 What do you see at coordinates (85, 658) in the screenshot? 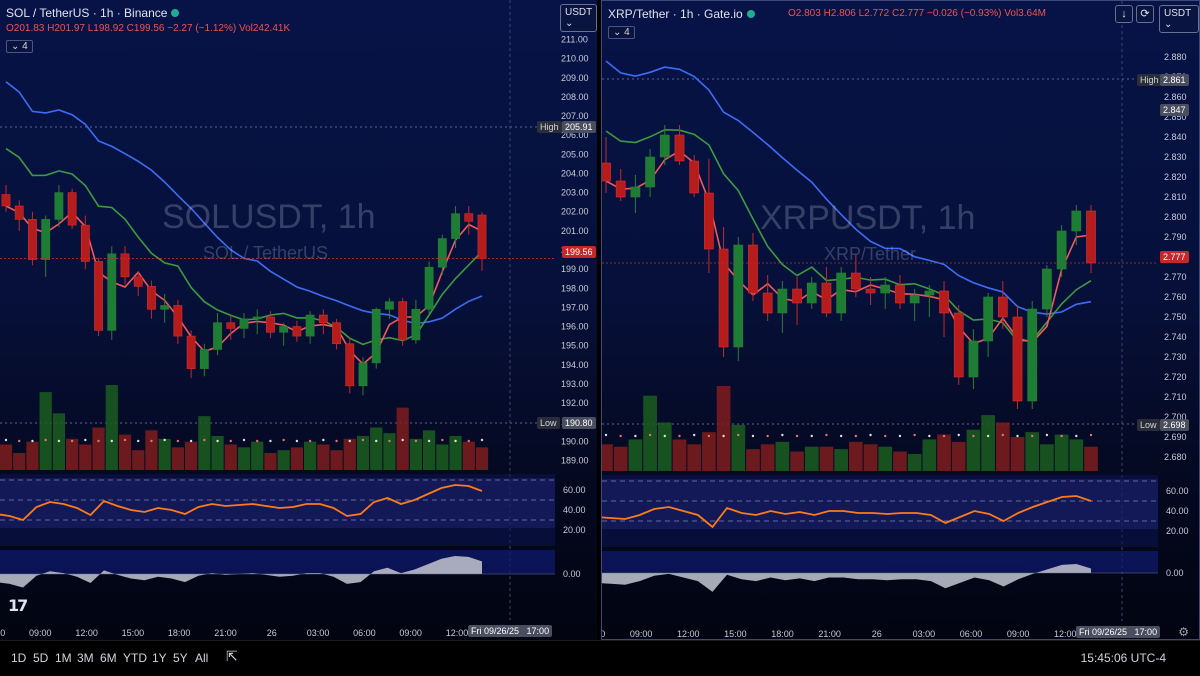
I see `timeframe-3m: 3M` at bounding box center [85, 658].